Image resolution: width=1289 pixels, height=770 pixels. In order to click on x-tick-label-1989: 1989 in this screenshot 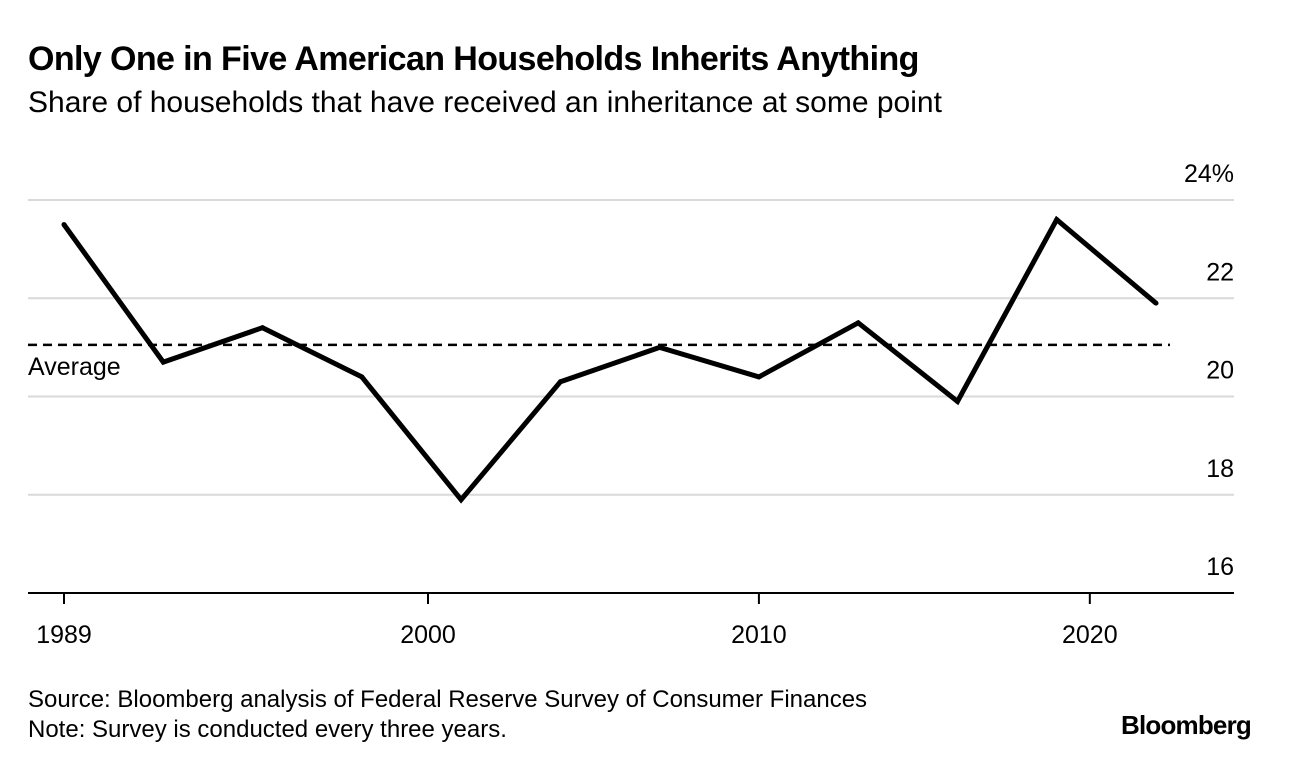, I will do `click(64, 635)`.